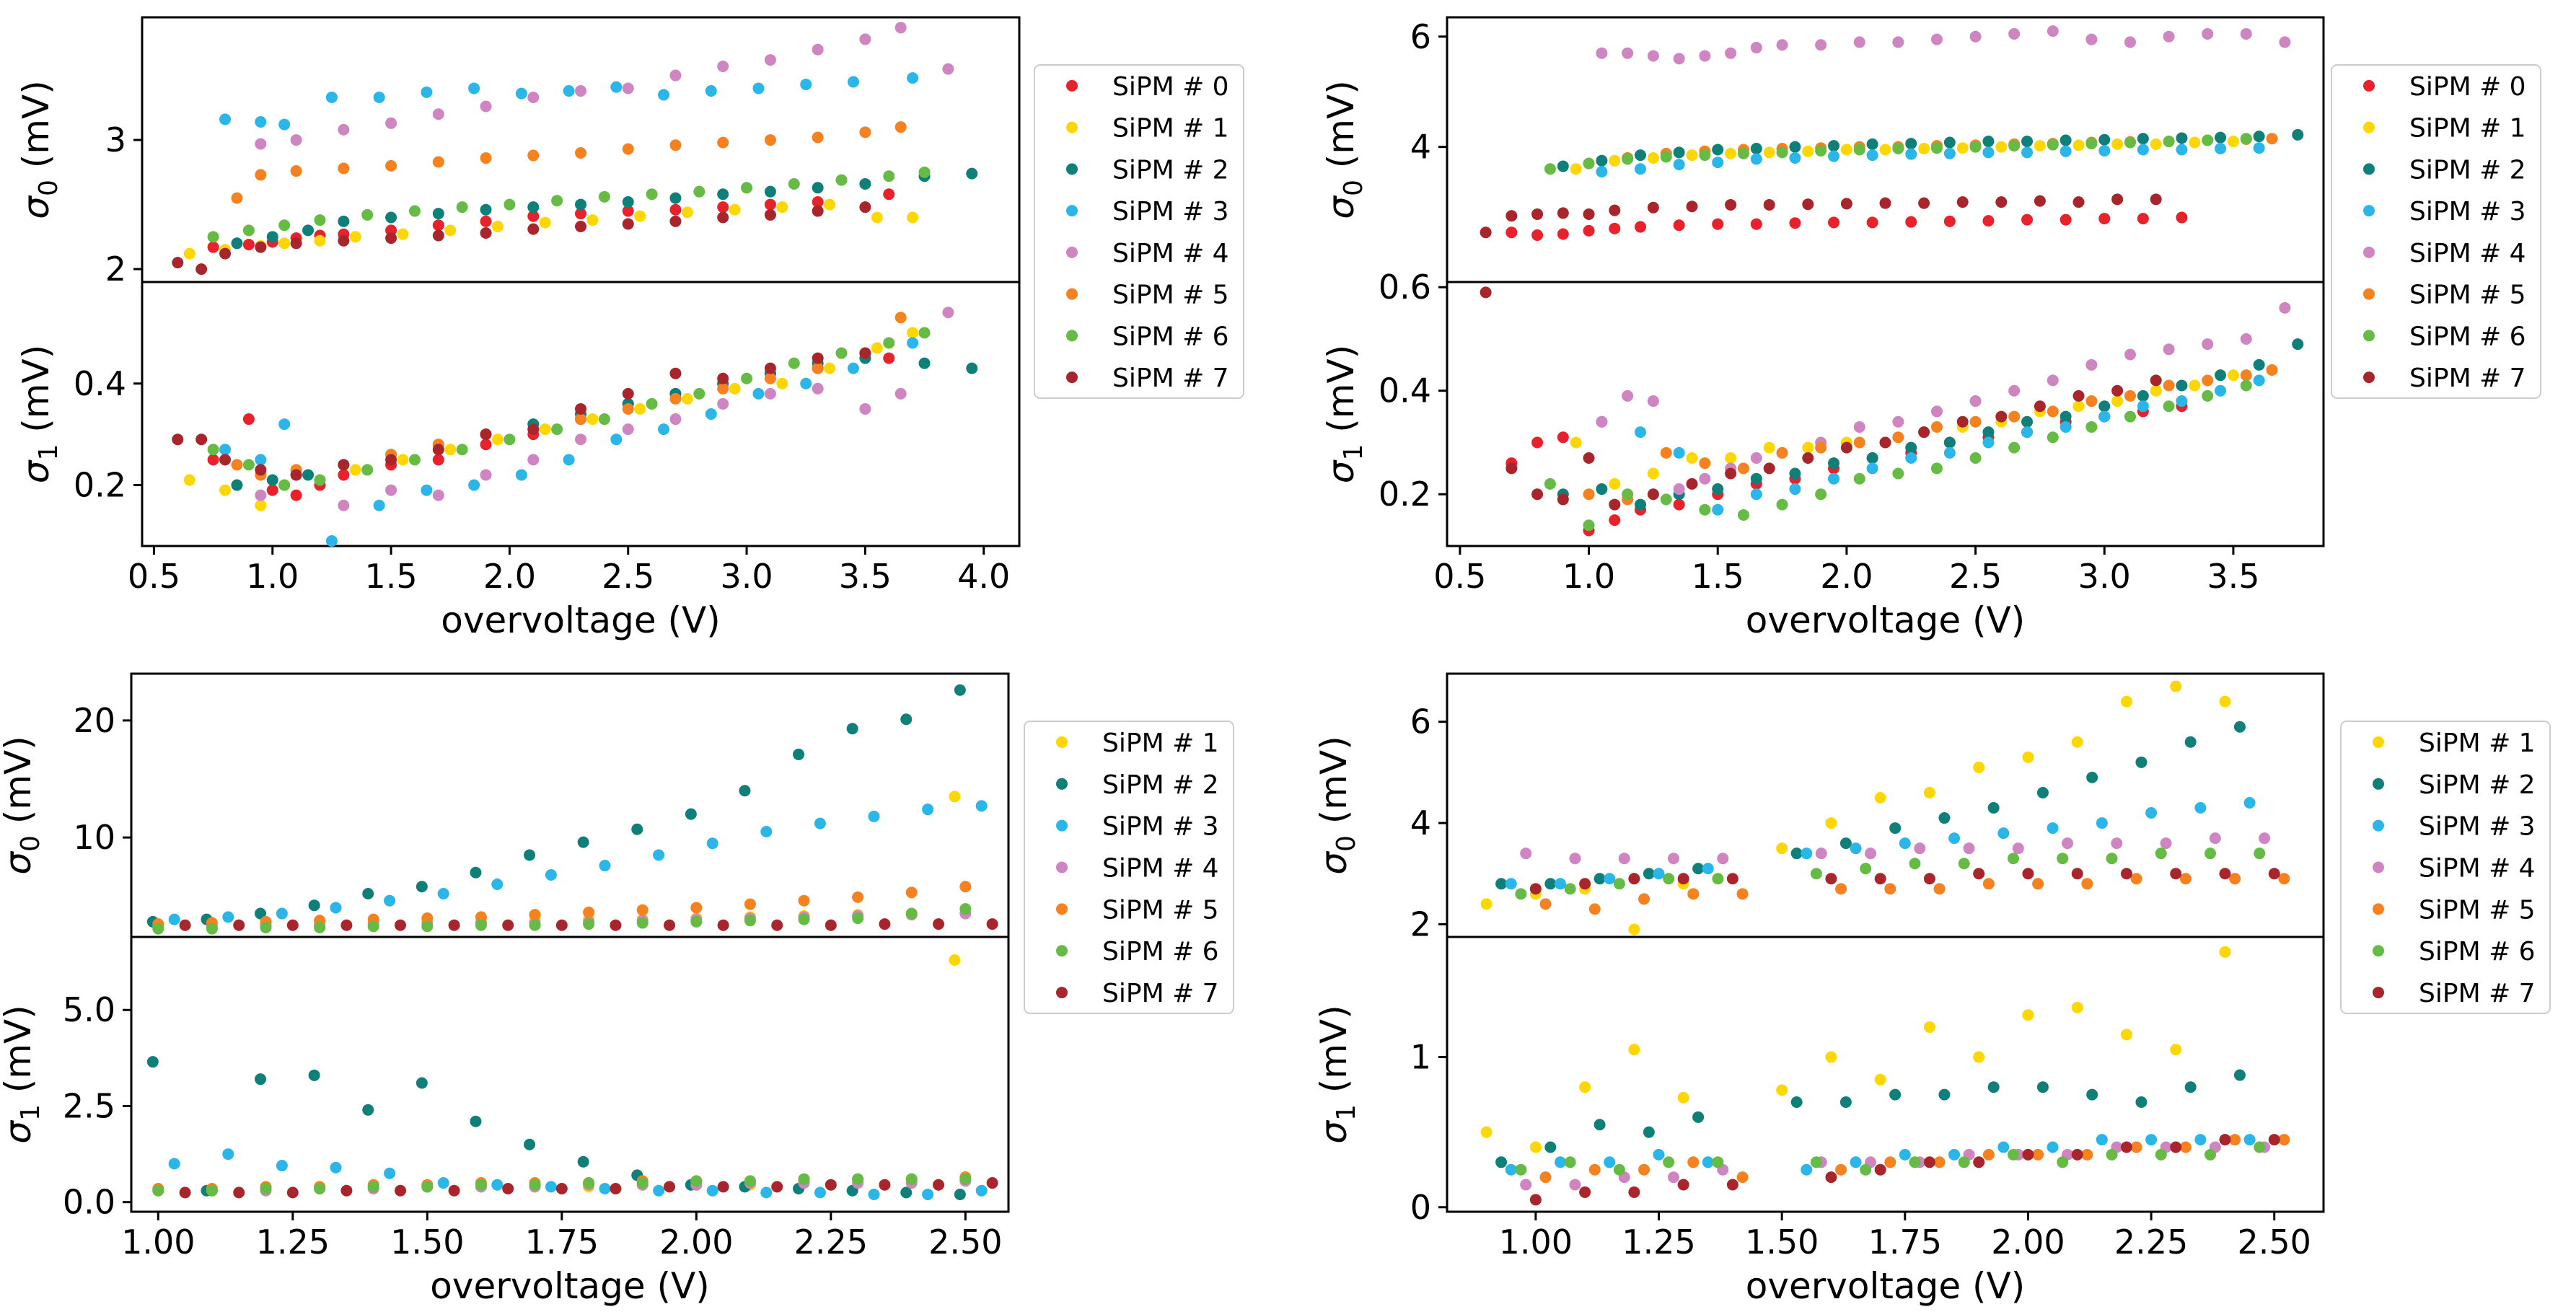 This screenshot has height=1312, width=2576. I want to click on legend-label: SiPM # 4, so click(1160, 869).